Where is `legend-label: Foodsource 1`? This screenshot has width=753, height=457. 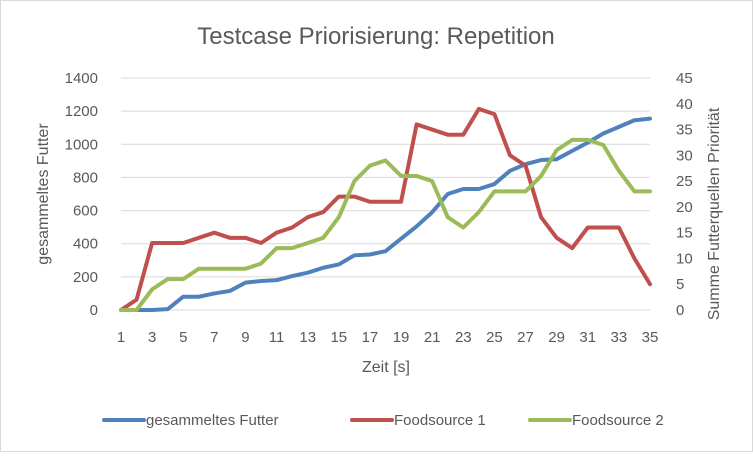
legend-label: Foodsource 1 is located at coordinates (440, 420).